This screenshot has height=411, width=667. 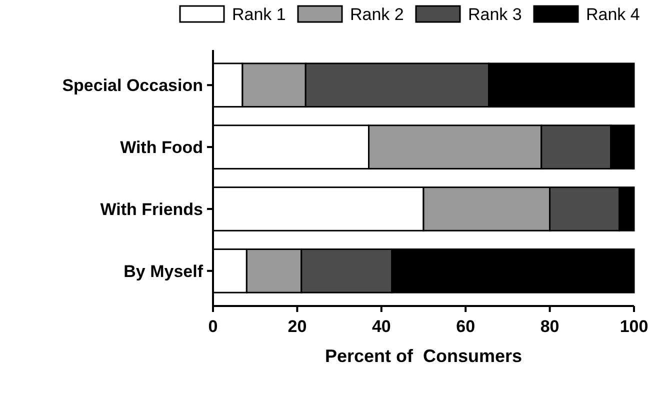 I want to click on legend-label: Rank 4, so click(x=613, y=14).